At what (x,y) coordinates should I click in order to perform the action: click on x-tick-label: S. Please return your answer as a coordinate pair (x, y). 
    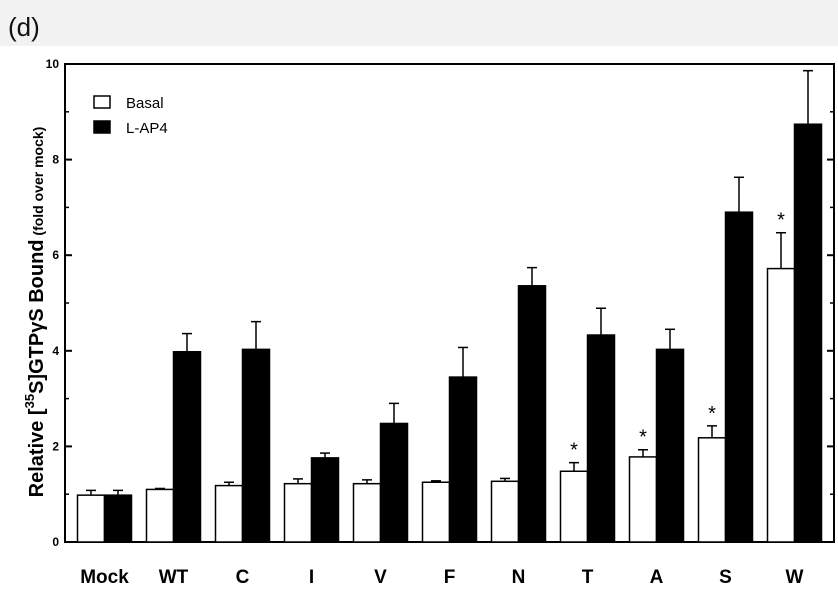
    Looking at the image, I should click on (725, 577).